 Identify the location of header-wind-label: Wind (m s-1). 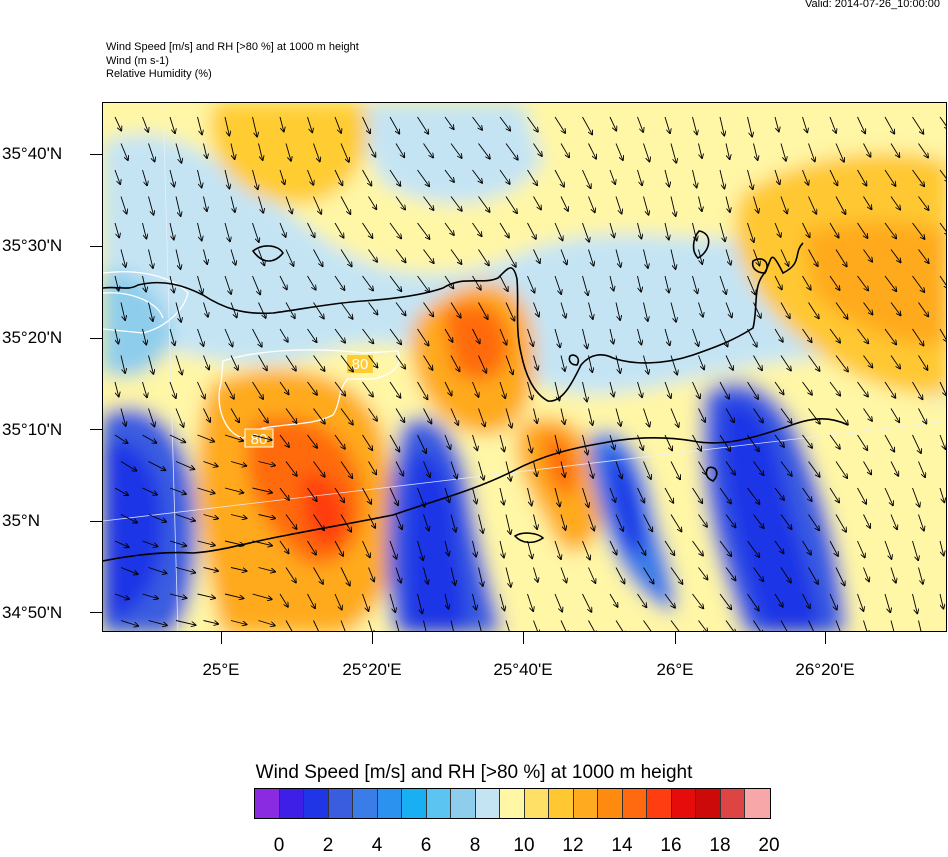
(137, 60).